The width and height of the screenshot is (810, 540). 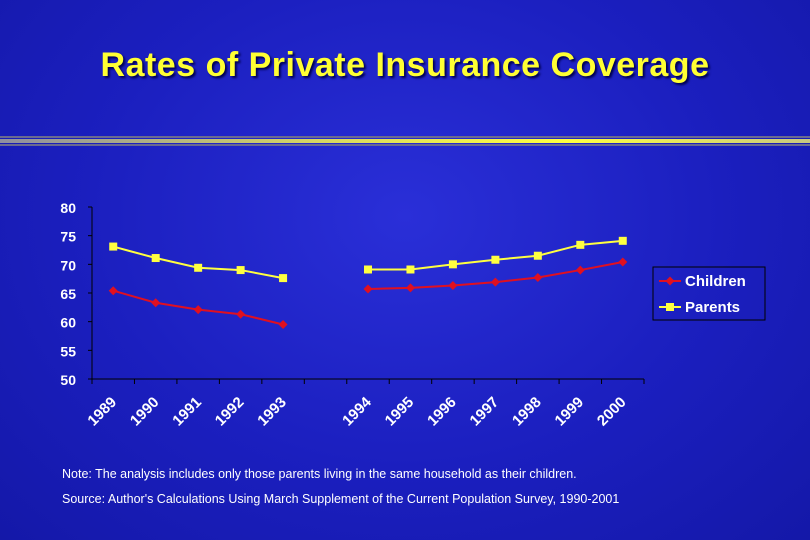 I want to click on legend-marker-parents, so click(x=670, y=307).